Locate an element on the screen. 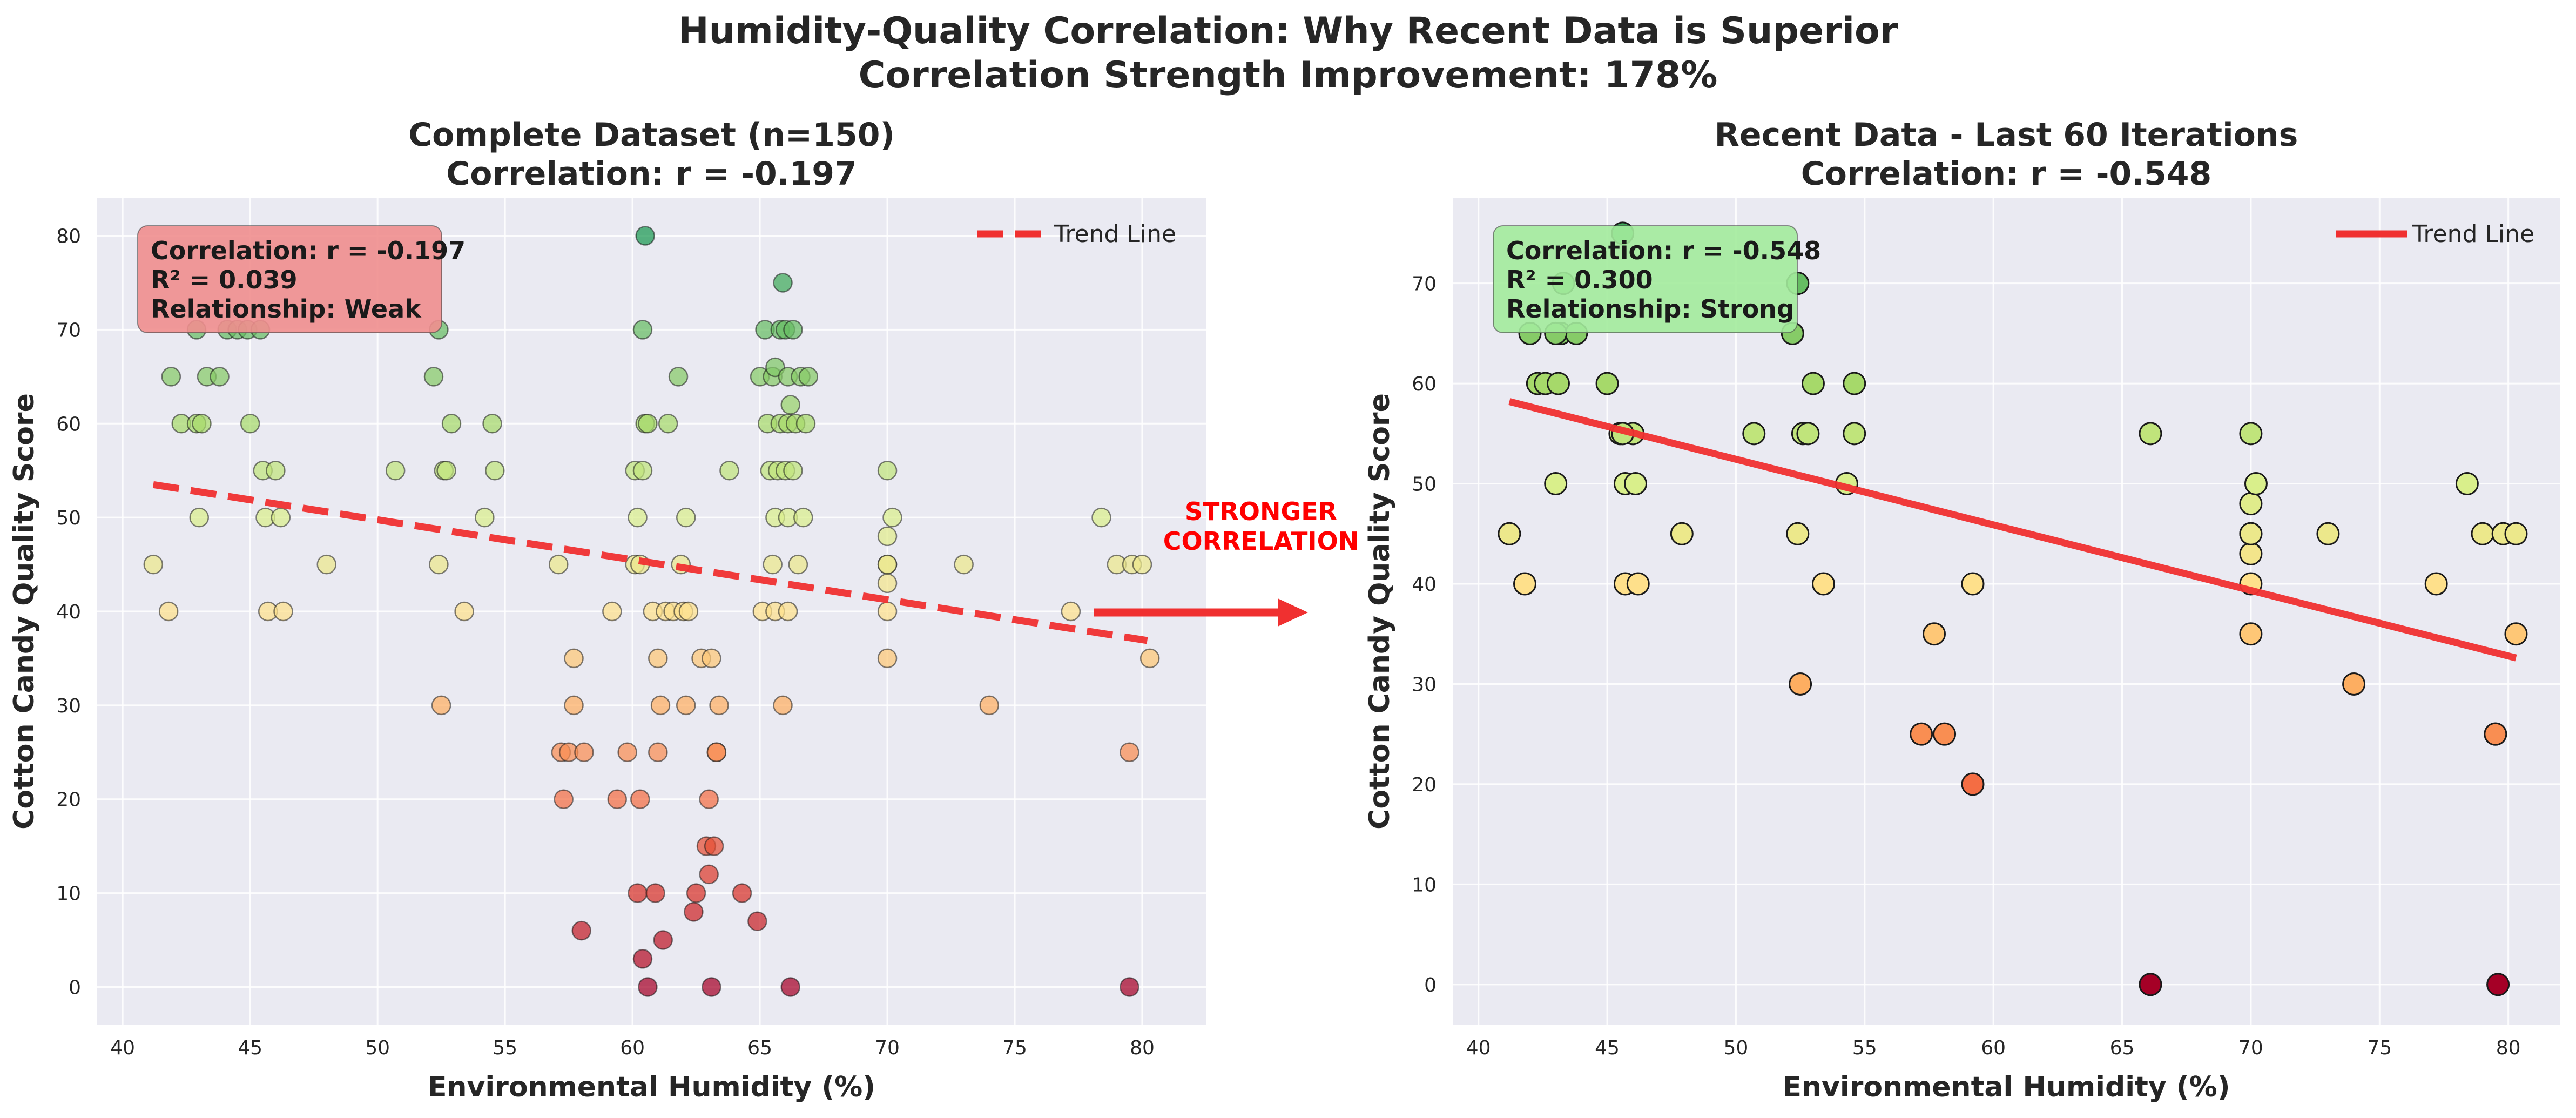 The height and width of the screenshot is (1118, 2576). panel-title-line2: Correlation: r = -0.197 is located at coordinates (651, 174).